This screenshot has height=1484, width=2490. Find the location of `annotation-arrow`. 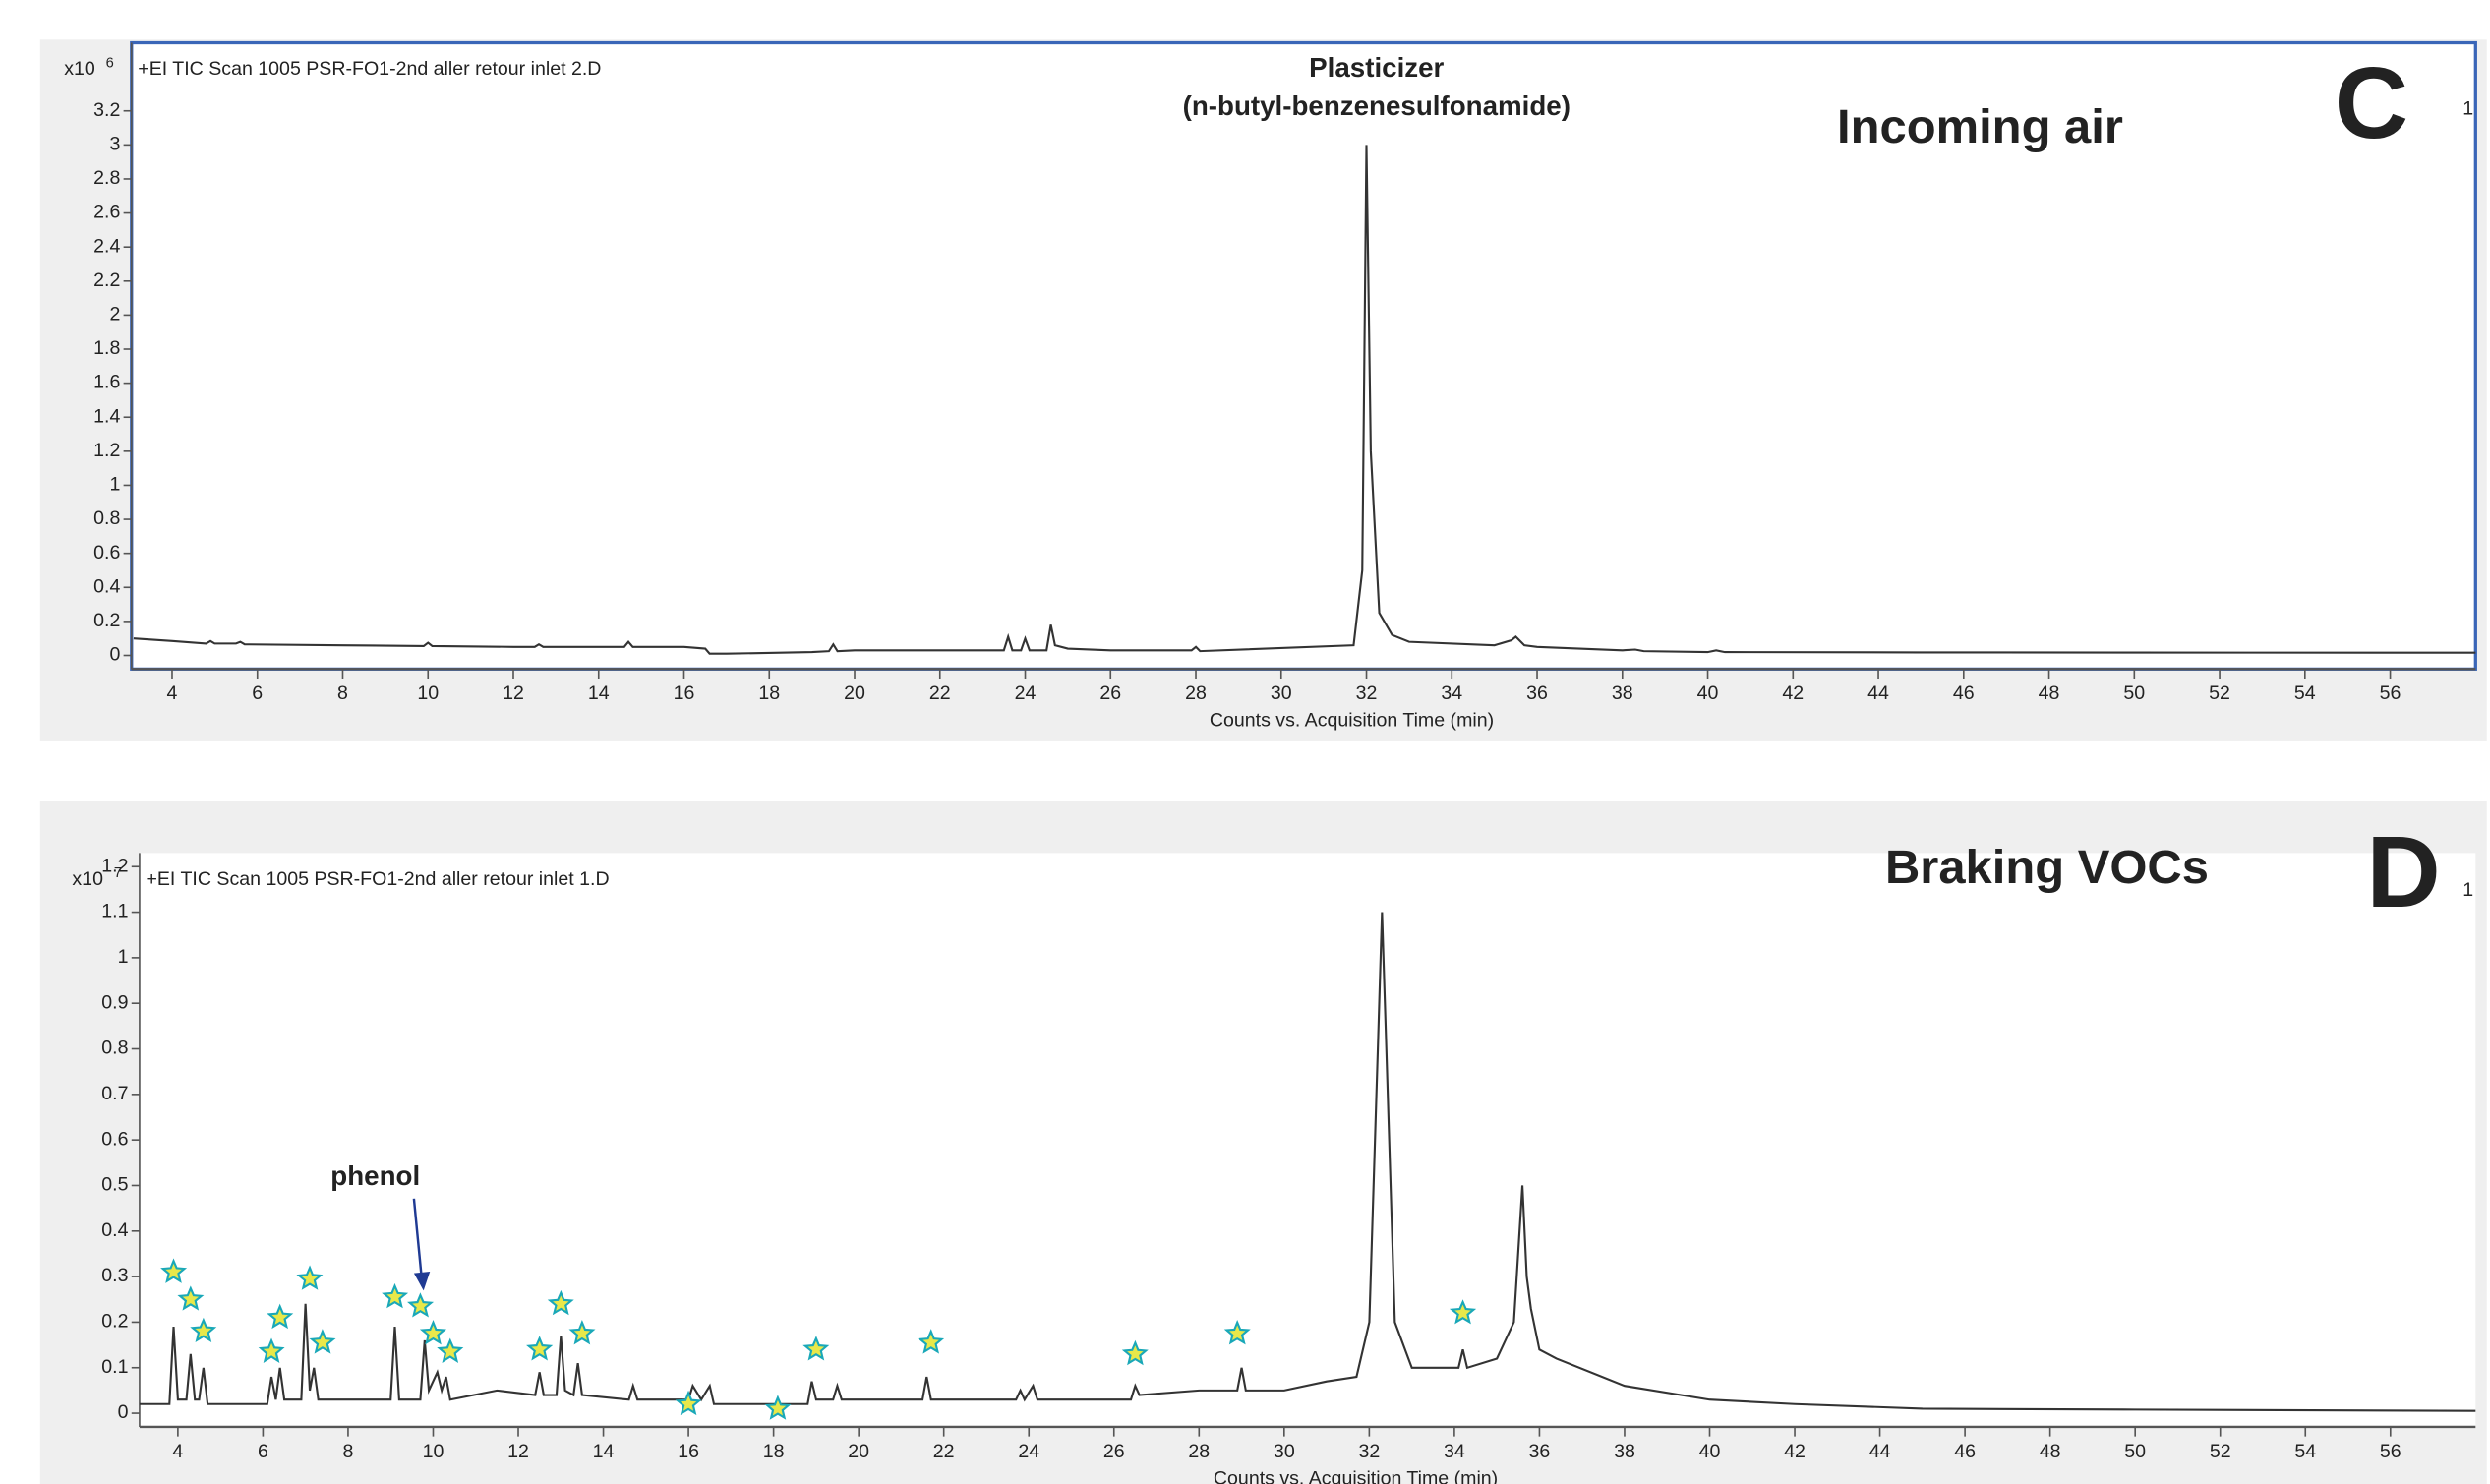

annotation-arrow is located at coordinates (418, 1240).